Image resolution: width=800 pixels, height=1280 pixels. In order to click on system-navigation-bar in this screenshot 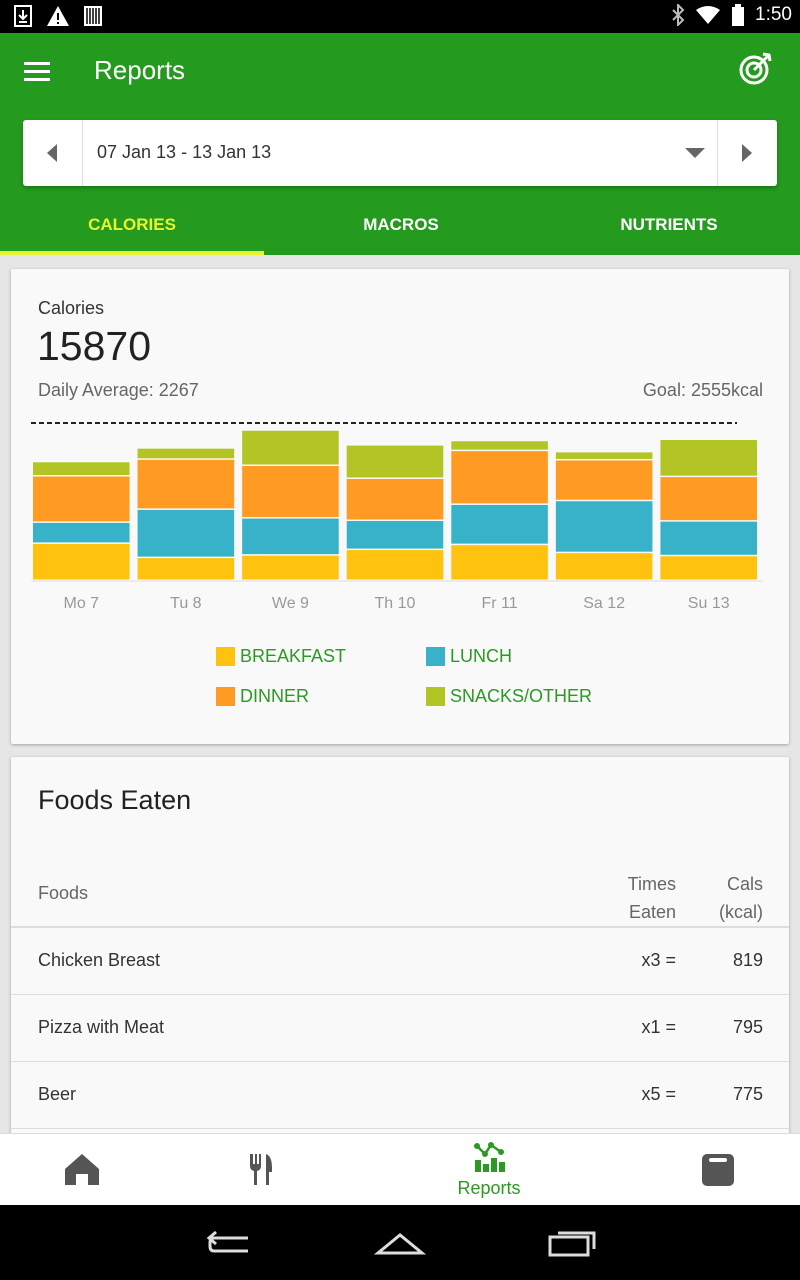, I will do `click(400, 1242)`.